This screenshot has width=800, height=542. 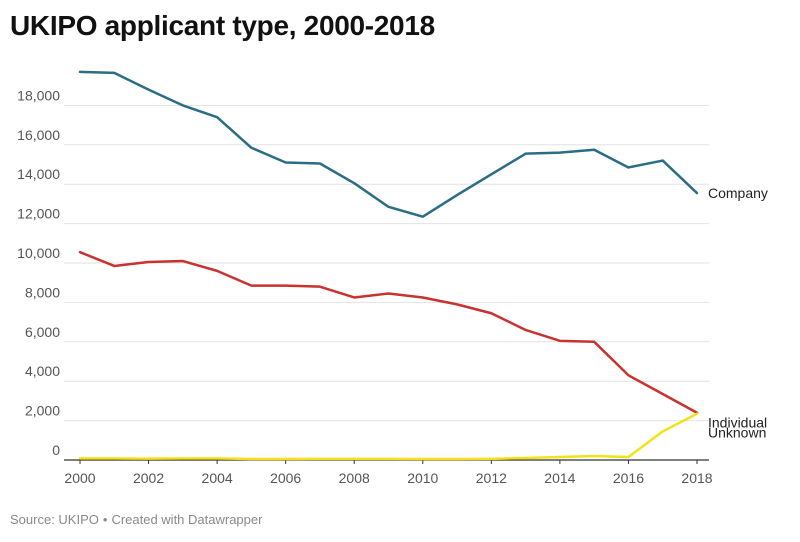 I want to click on x-tick-label: 2016, so click(x=628, y=478).